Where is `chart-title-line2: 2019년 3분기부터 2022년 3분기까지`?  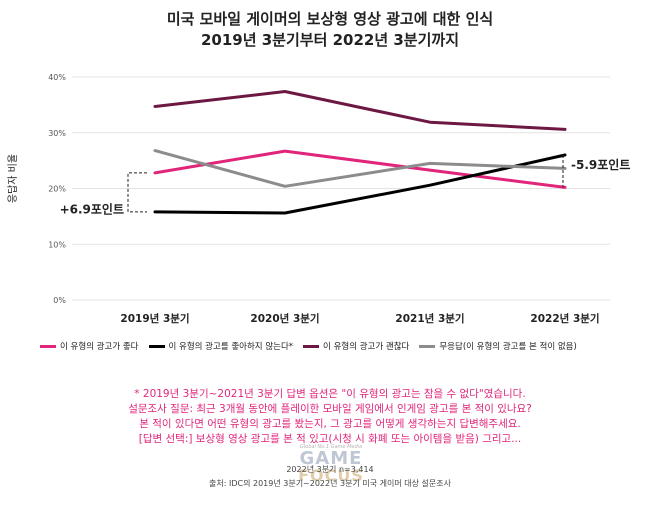 chart-title-line2: 2019년 3분기부터 2022년 3분기까지 is located at coordinates (330, 40).